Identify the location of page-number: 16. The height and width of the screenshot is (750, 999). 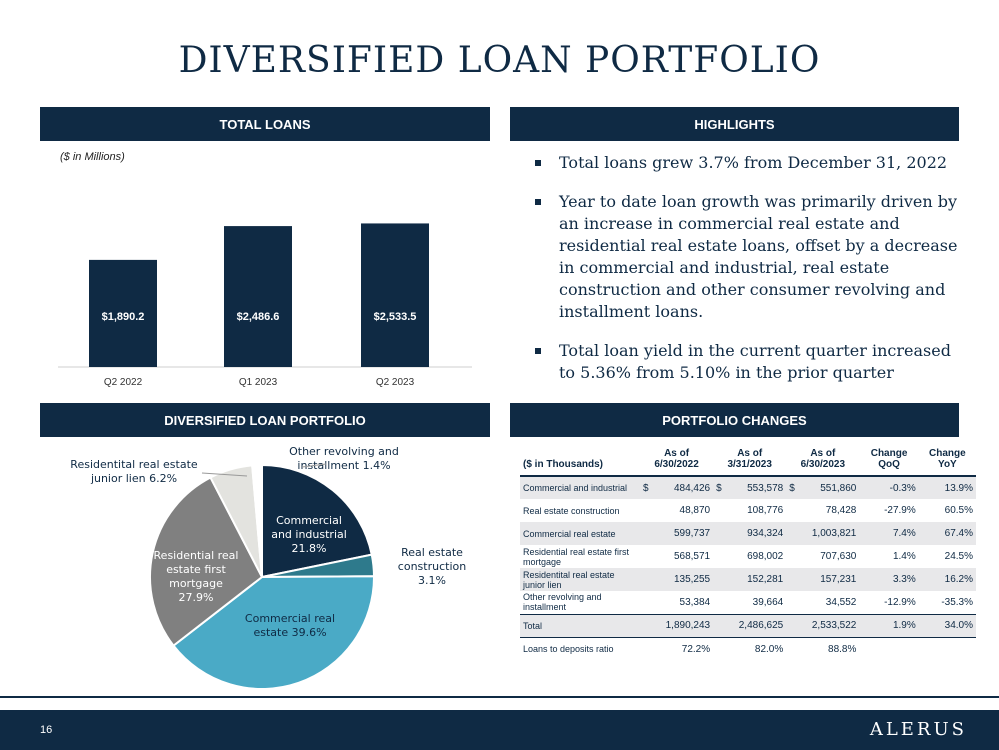
(46, 730).